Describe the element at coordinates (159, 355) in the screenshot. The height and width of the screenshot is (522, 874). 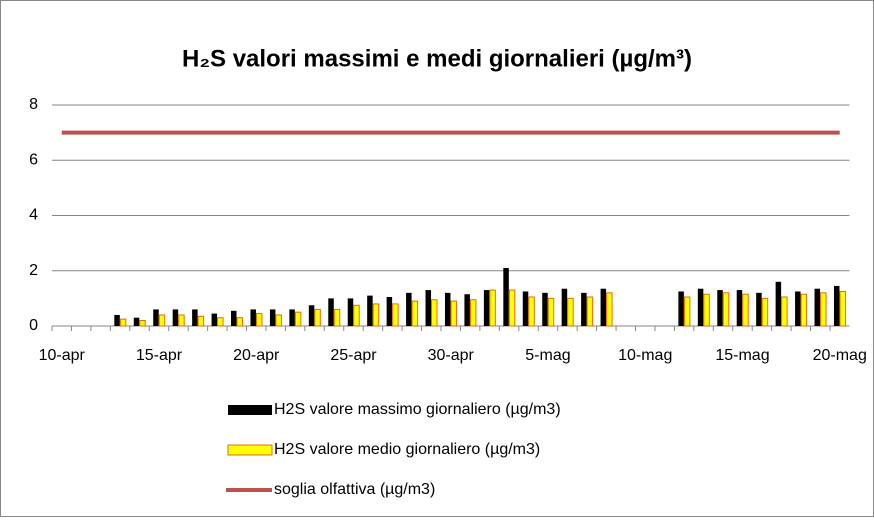
I see `x-tick-label: 15-apr` at that location.